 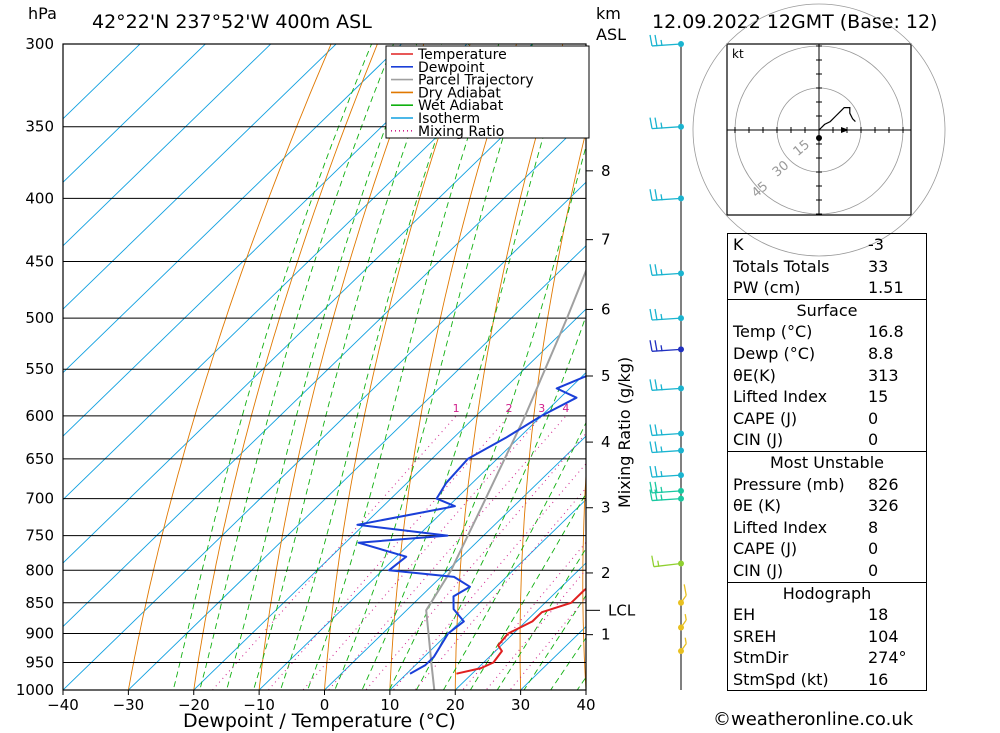 I want to click on mixing-ratio-label: 6, so click(x=601, y=408).